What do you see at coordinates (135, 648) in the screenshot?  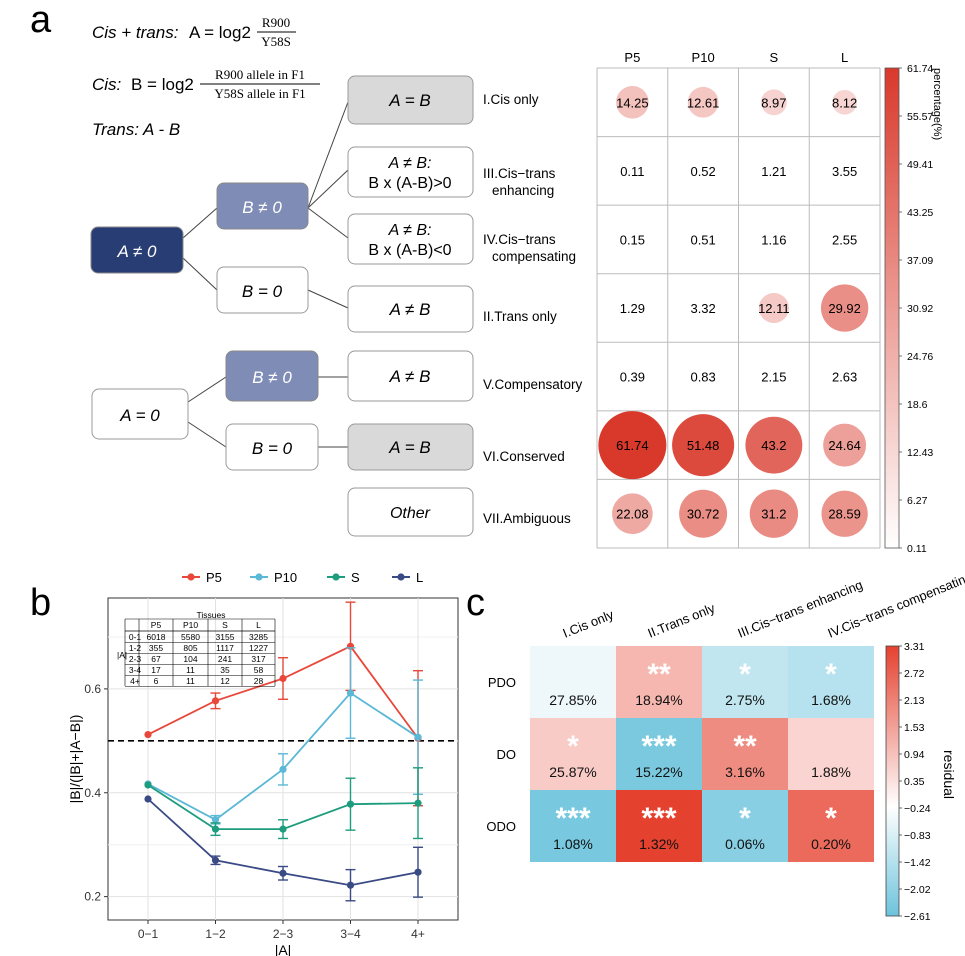 I see `inset-row-label: 1-2` at bounding box center [135, 648].